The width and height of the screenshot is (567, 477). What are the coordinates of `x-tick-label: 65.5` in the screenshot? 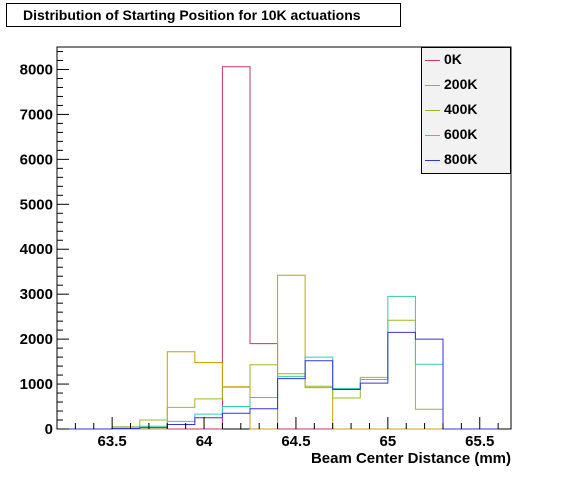 It's located at (479, 441).